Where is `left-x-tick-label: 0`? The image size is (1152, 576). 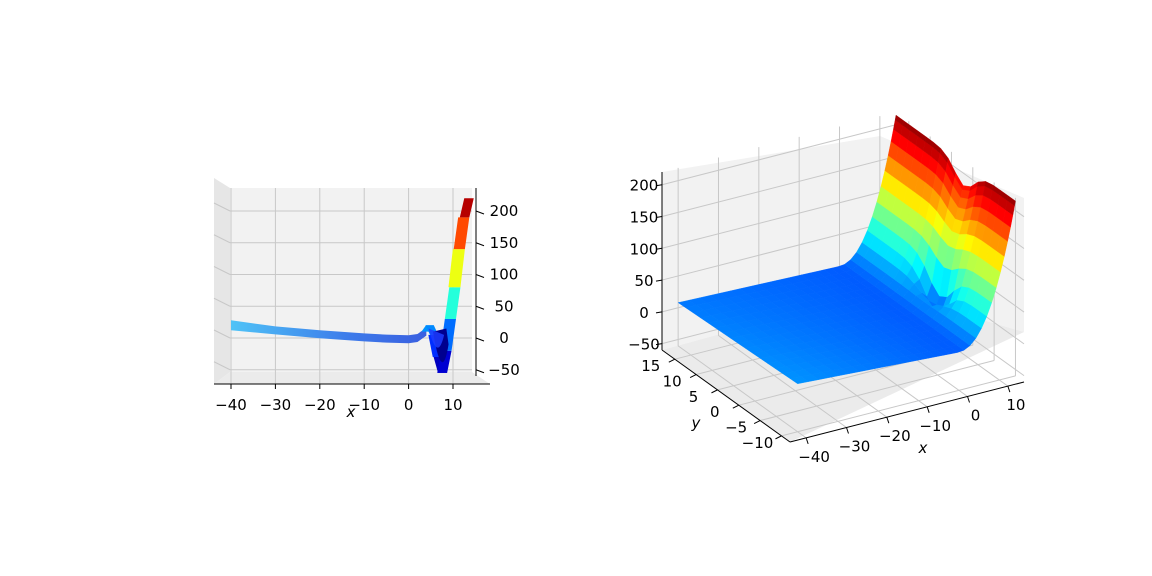 left-x-tick-label: 0 is located at coordinates (409, 405).